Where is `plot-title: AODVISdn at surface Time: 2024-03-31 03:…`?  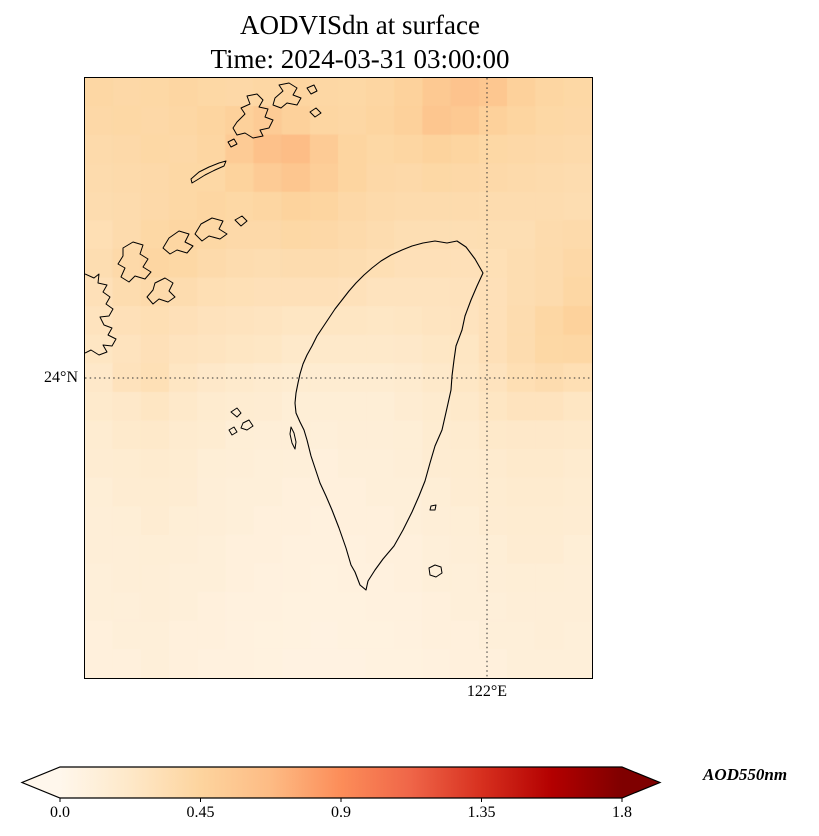 plot-title: AODVISdn at surface Time: 2024-03-31 03:… is located at coordinates (360, 42).